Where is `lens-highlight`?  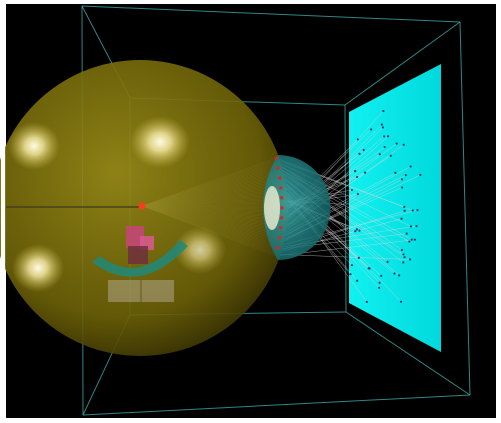 lens-highlight is located at coordinates (272, 208).